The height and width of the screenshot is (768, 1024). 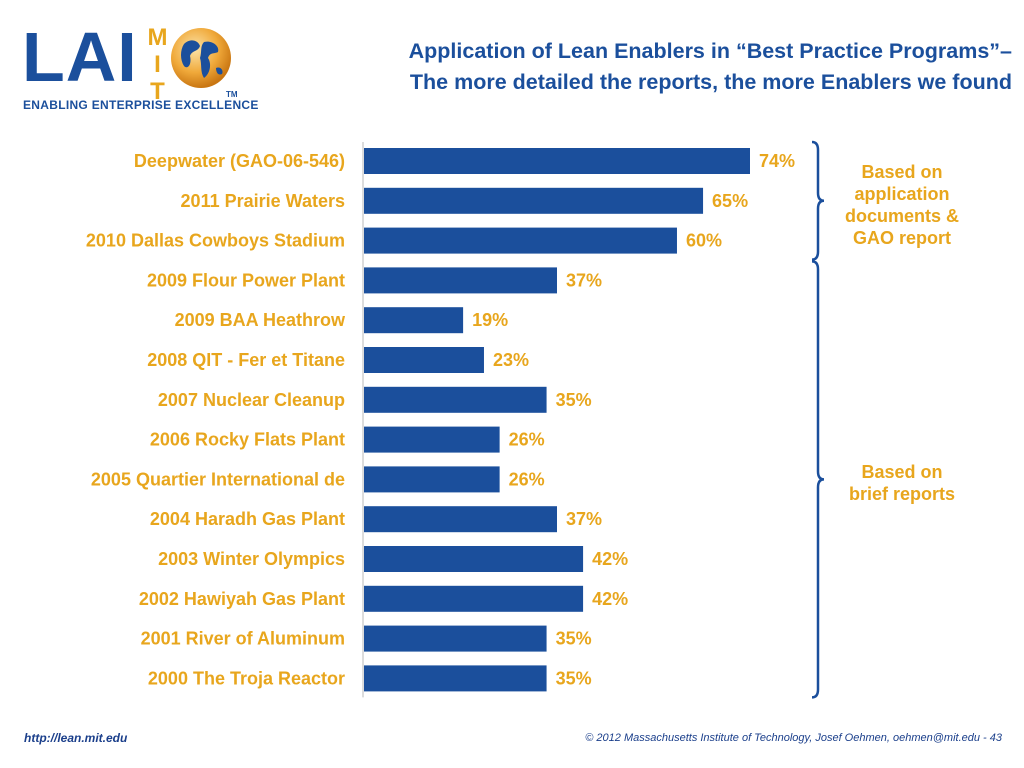 I want to click on group-label-line: brief reports, so click(x=902, y=494).